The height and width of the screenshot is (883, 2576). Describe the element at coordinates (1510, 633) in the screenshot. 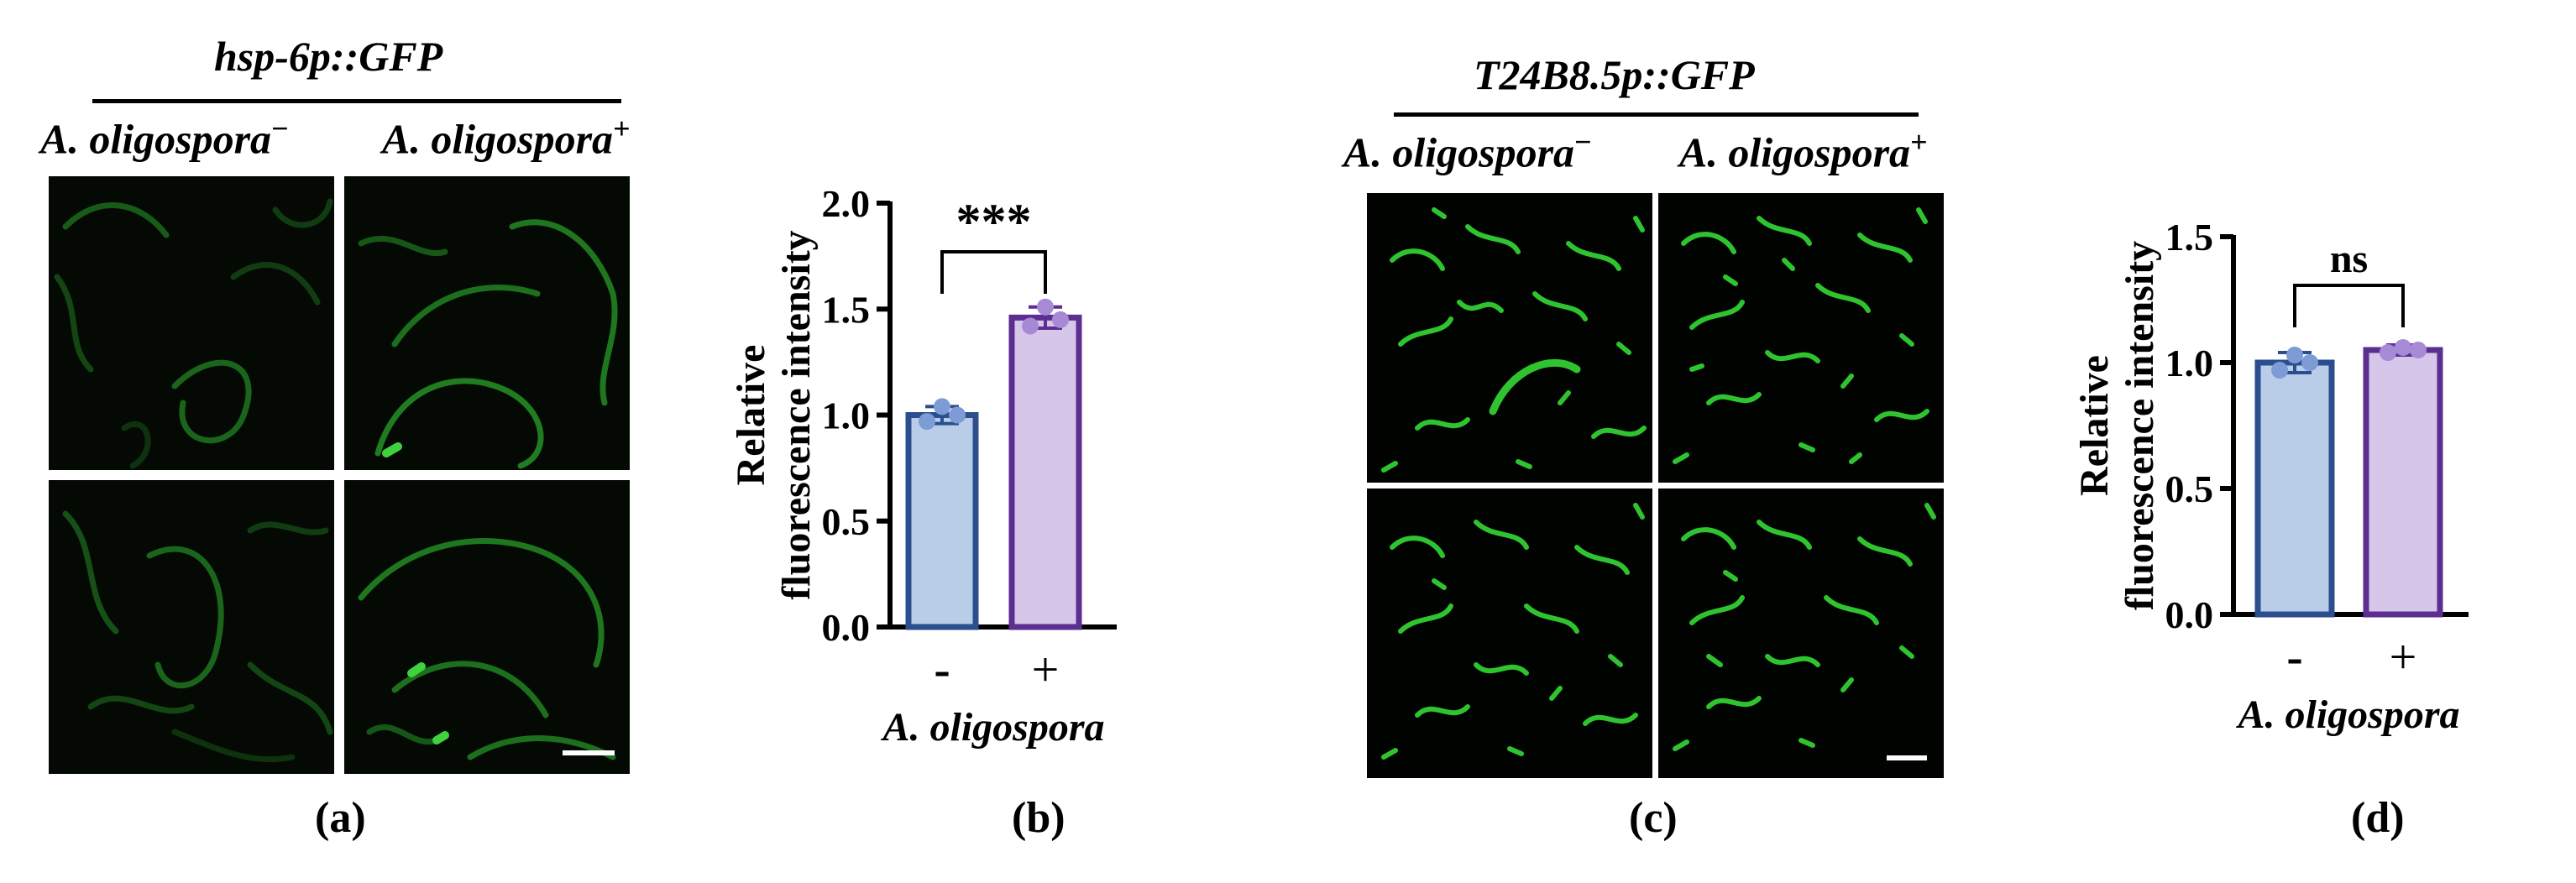

I see `micrograph-c-minus-bottom` at that location.